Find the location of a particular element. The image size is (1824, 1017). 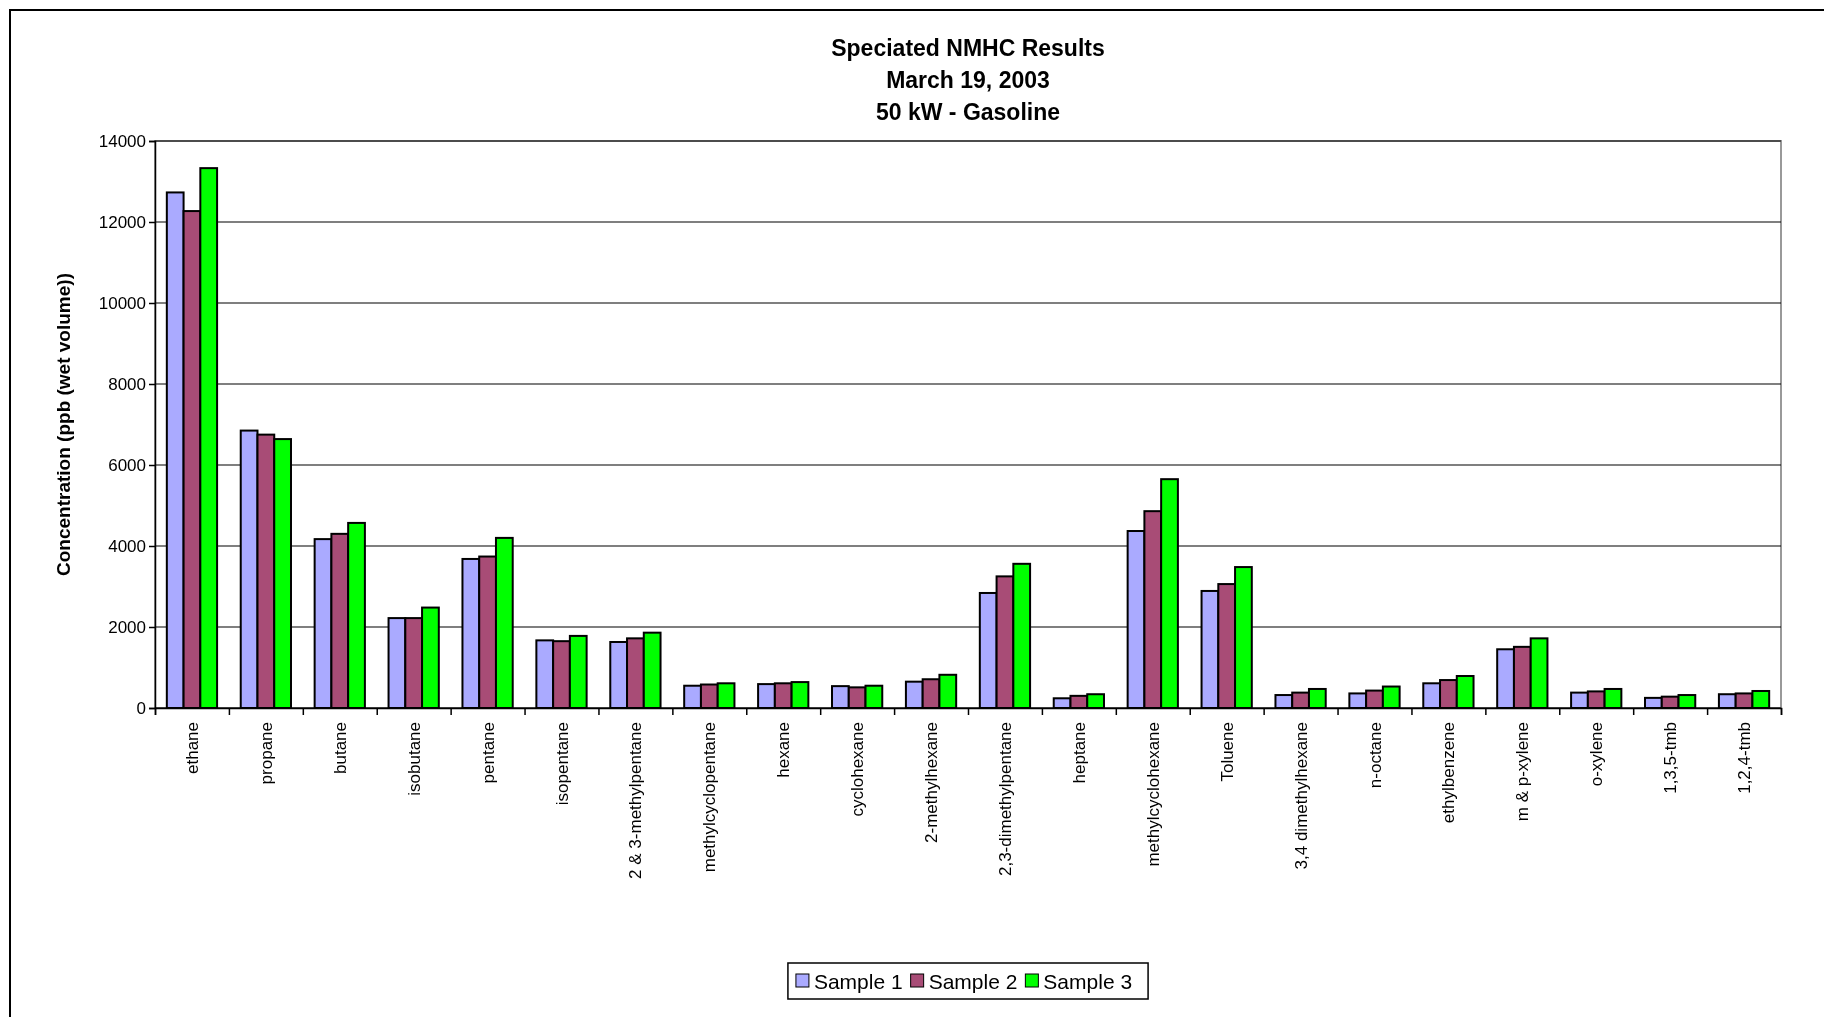

x-tick-label: heptane is located at coordinates (1079, 753).